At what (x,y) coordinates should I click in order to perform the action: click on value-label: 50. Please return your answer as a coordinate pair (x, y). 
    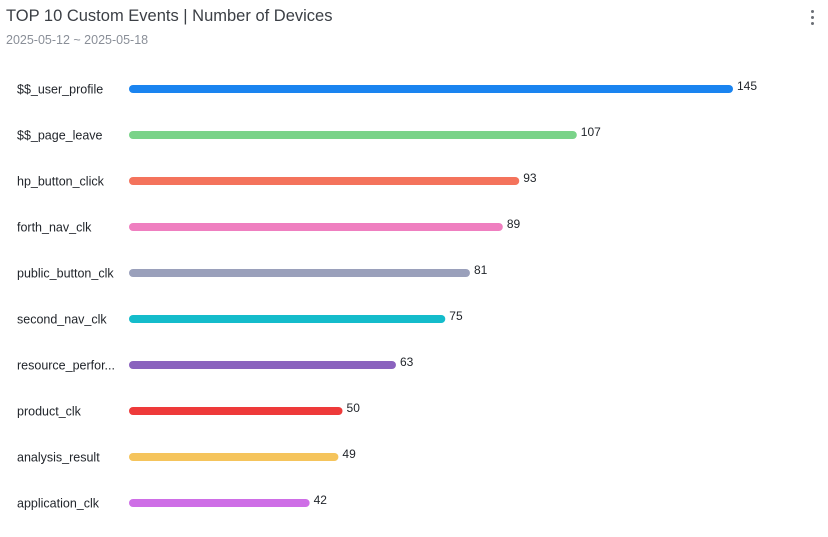
    Looking at the image, I should click on (354, 408).